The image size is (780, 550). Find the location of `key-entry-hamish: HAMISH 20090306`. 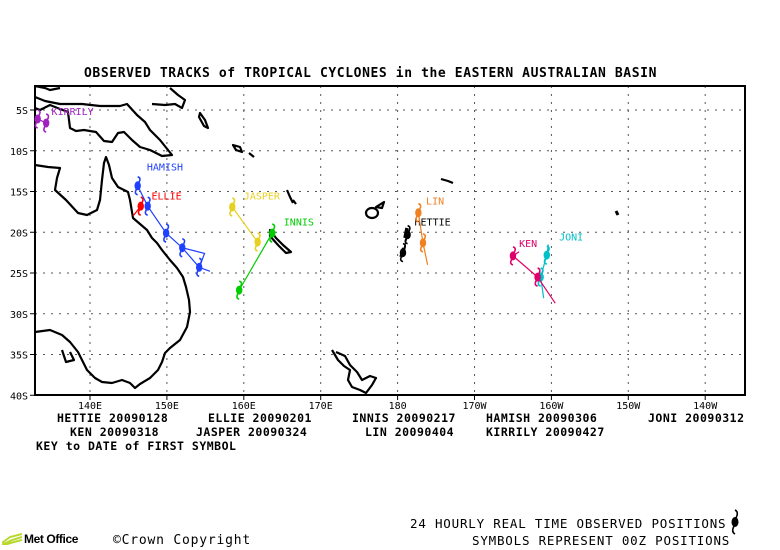

key-entry-hamish: HAMISH 20090306 is located at coordinates (541, 418).